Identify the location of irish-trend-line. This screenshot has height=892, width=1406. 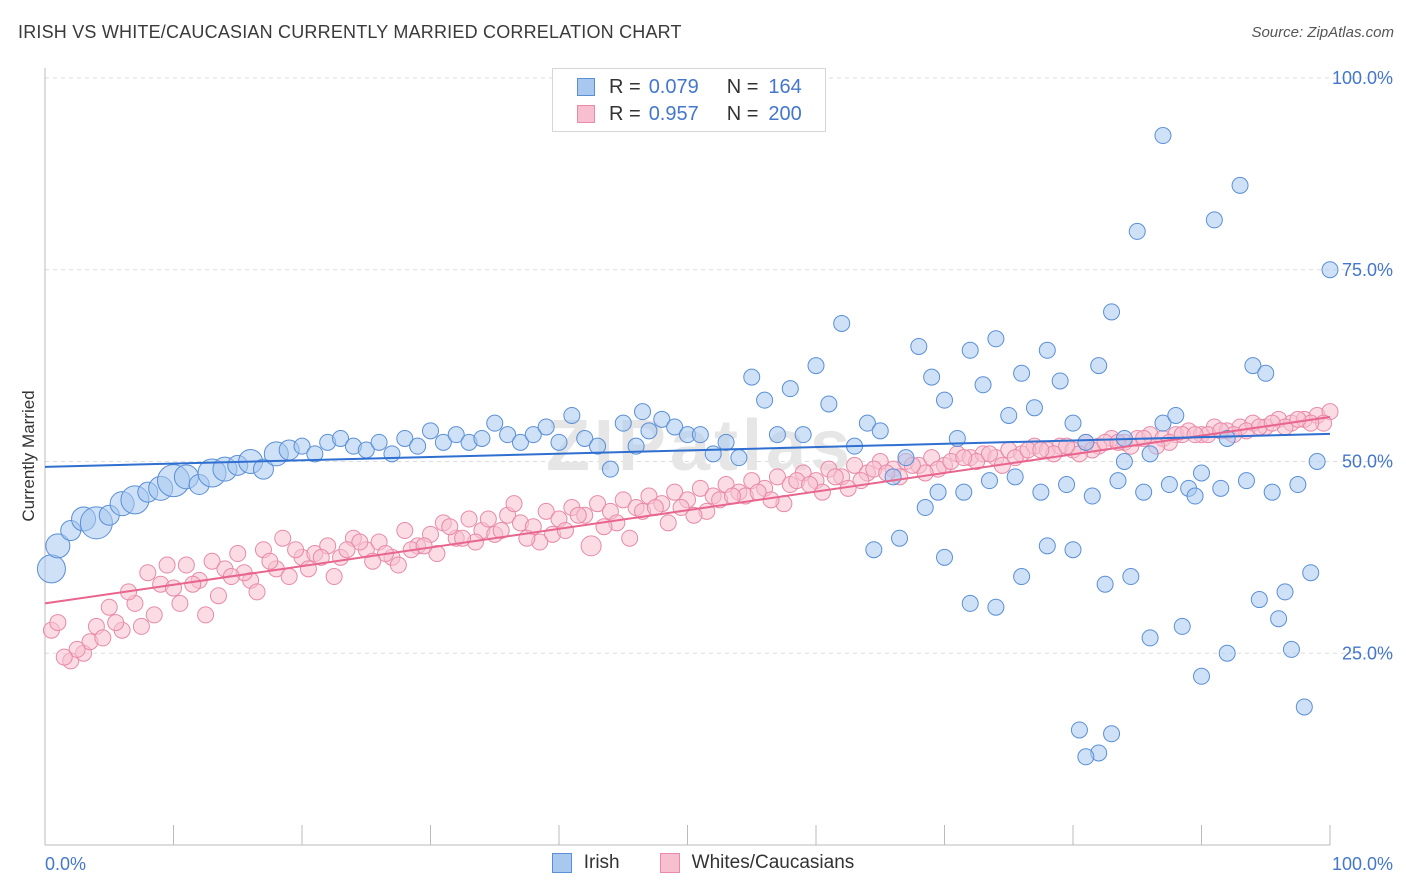
(687, 450).